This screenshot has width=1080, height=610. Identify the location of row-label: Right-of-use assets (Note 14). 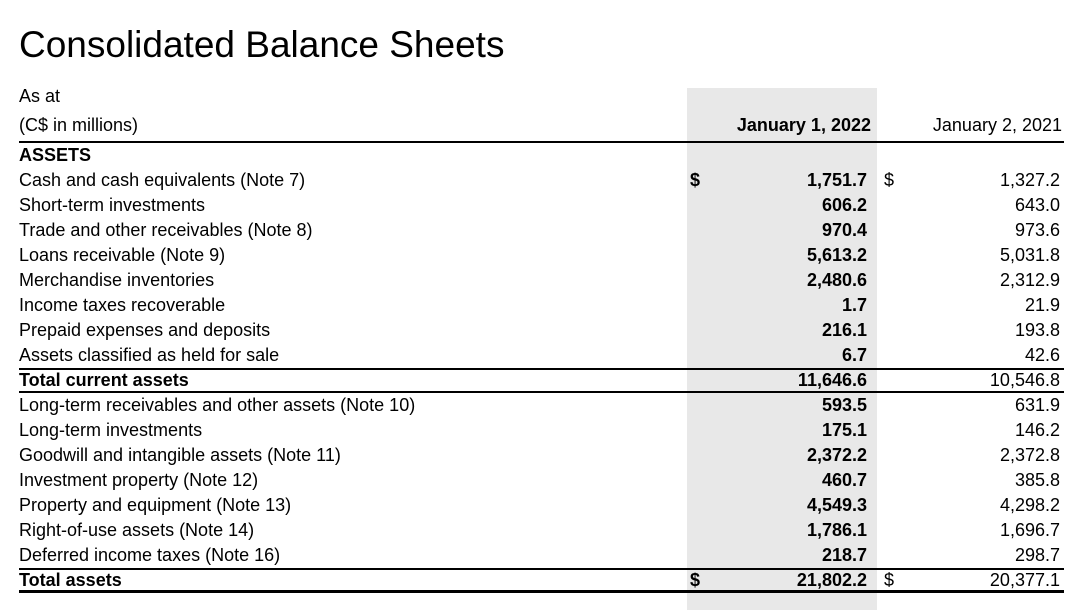
(137, 530).